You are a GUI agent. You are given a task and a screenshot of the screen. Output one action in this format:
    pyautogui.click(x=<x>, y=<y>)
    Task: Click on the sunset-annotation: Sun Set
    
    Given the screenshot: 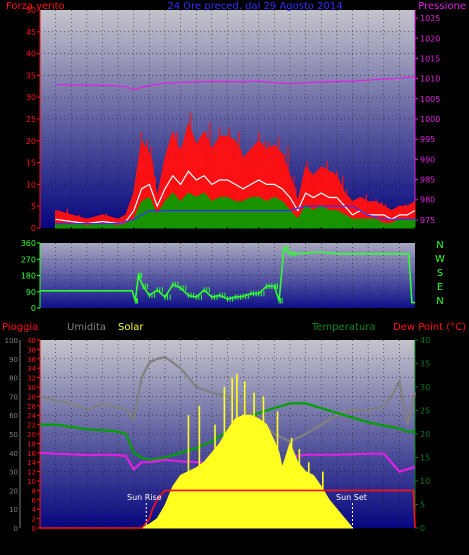 What is the action you would take?
    pyautogui.click(x=351, y=497)
    